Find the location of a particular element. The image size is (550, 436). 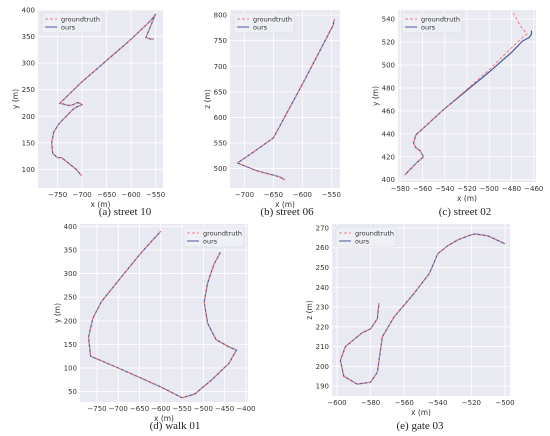

y-tick-label: 50 is located at coordinates (72, 392).